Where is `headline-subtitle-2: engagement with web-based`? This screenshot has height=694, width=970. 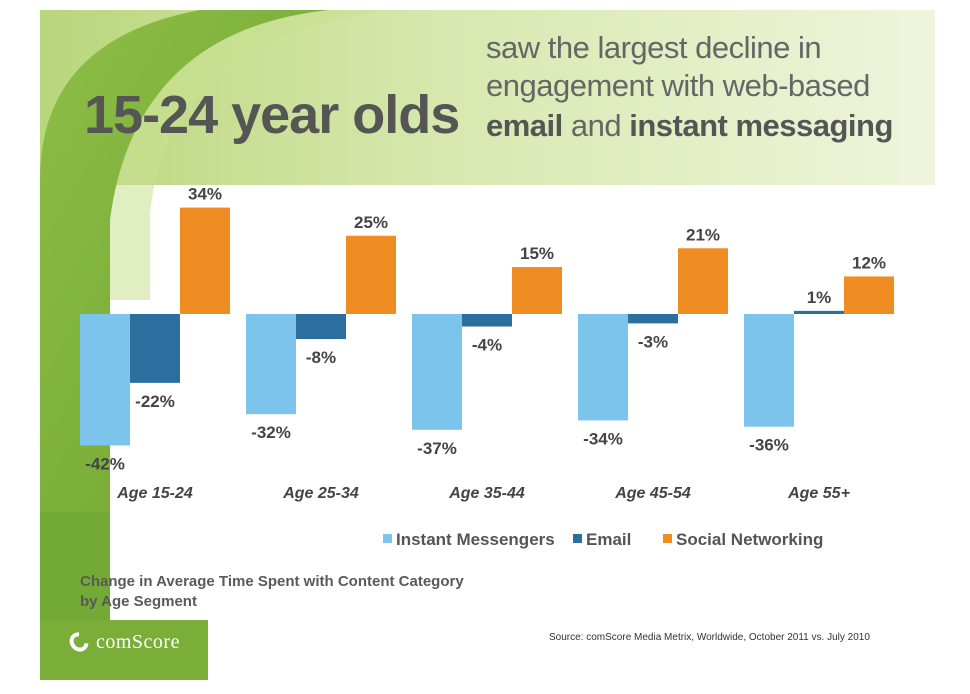
headline-subtitle-2: engagement with web-based is located at coordinates (678, 85).